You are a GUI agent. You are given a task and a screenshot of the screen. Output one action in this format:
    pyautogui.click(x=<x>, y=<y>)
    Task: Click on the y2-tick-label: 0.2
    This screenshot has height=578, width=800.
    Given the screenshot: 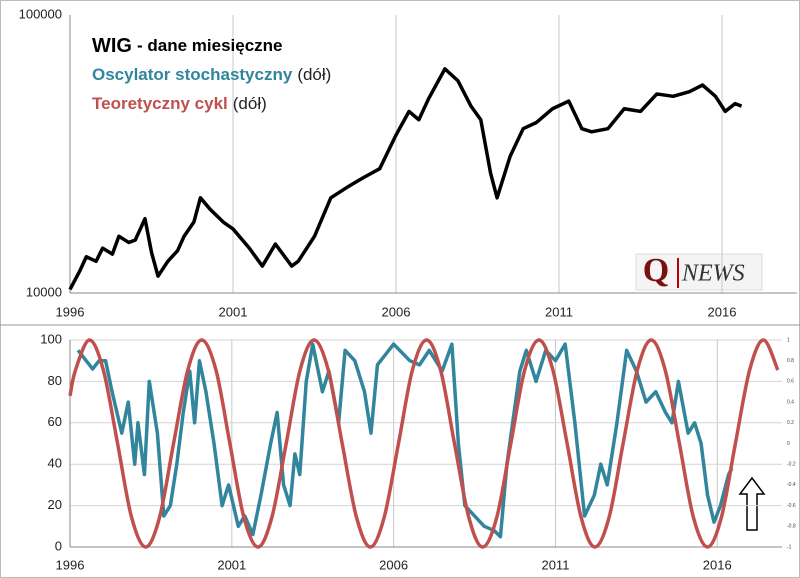 What is the action you would take?
    pyautogui.click(x=790, y=423)
    